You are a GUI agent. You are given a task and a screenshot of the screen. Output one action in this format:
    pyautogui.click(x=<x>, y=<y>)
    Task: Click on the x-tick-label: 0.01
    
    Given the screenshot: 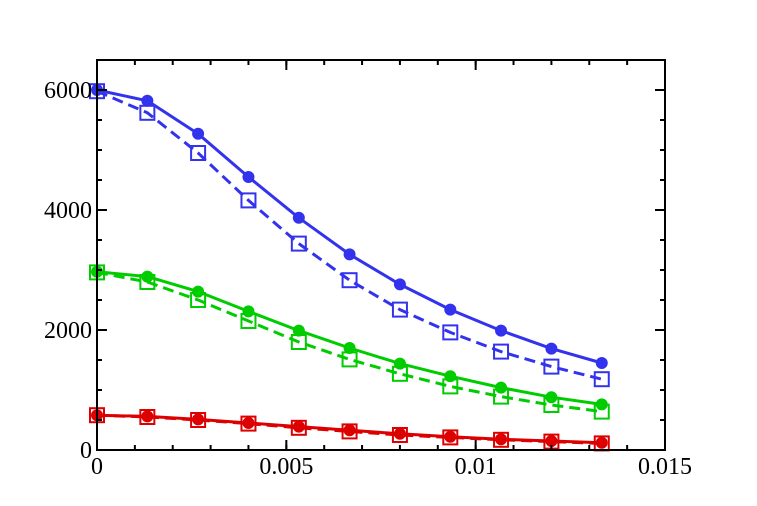 What is the action you would take?
    pyautogui.click(x=476, y=467)
    